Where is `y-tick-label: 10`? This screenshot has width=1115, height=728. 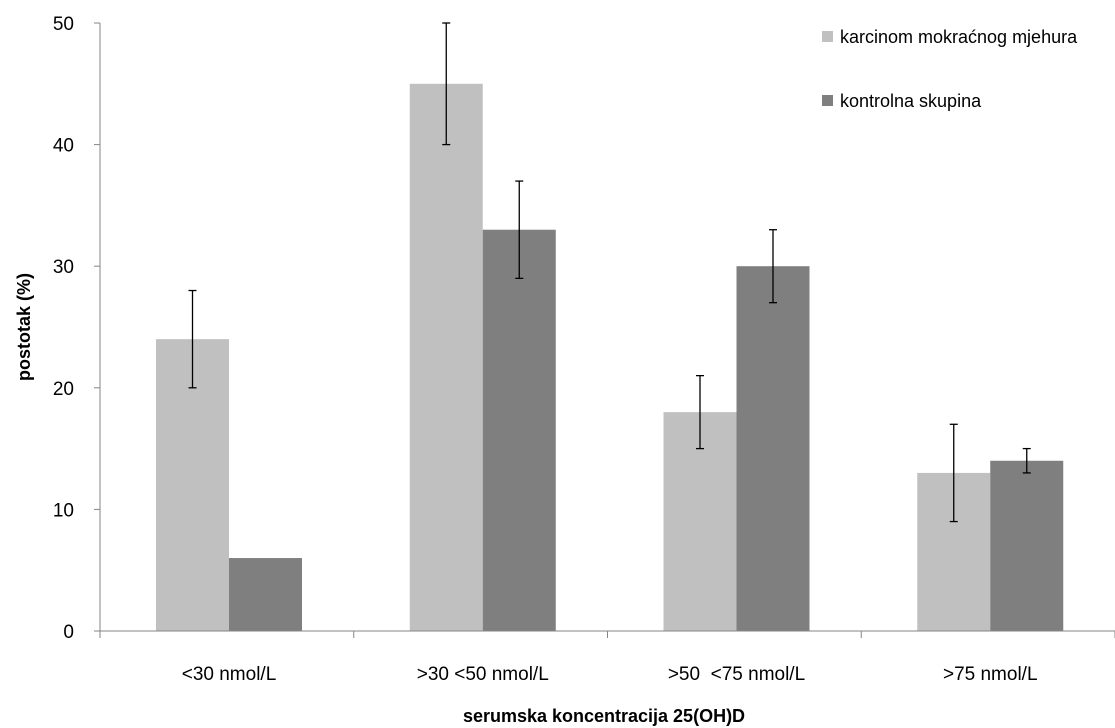
y-tick-label: 10 is located at coordinates (63, 510).